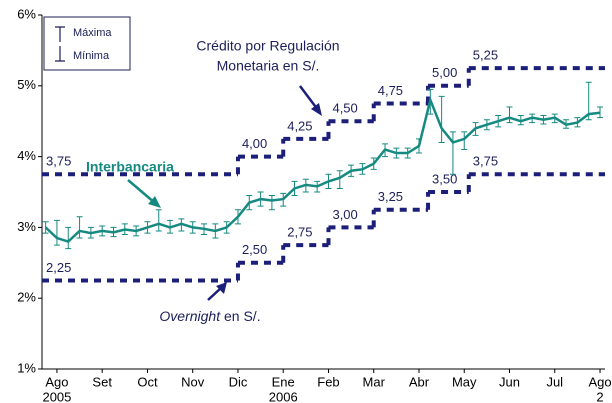 The height and width of the screenshot is (403, 612). What do you see at coordinates (147, 381) in the screenshot?
I see `x-tick-label: Oct` at bounding box center [147, 381].